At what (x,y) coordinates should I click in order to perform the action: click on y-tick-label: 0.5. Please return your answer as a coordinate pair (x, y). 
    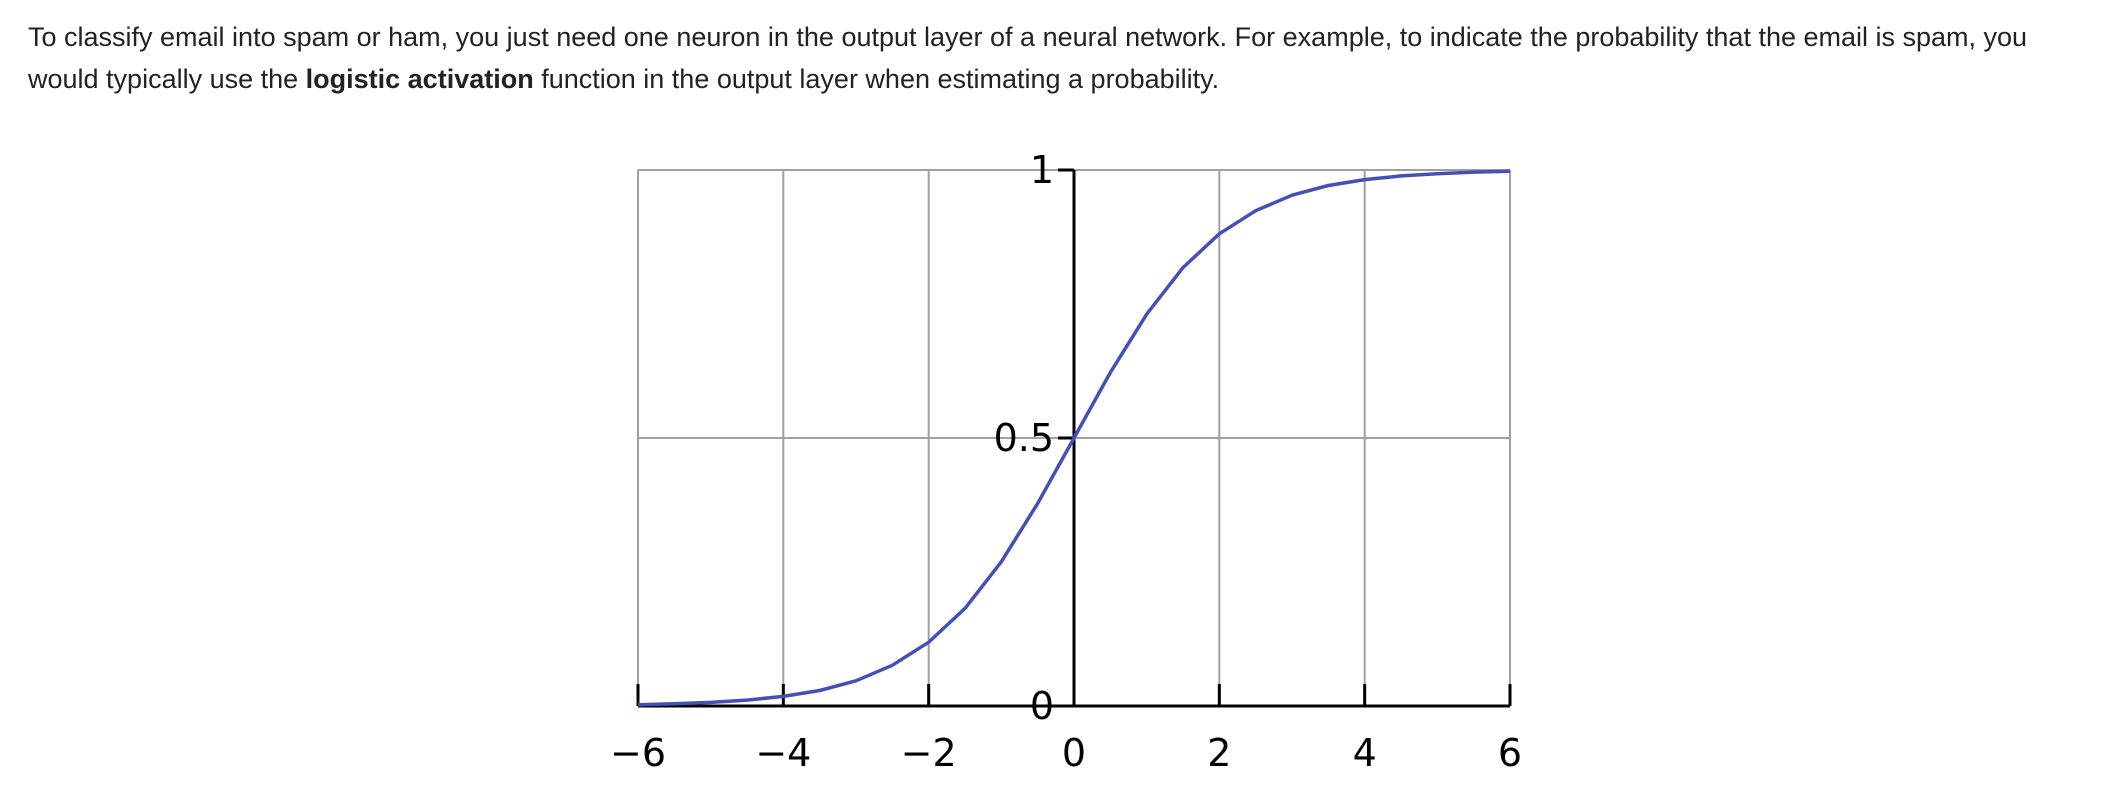
    Looking at the image, I should click on (1024, 438).